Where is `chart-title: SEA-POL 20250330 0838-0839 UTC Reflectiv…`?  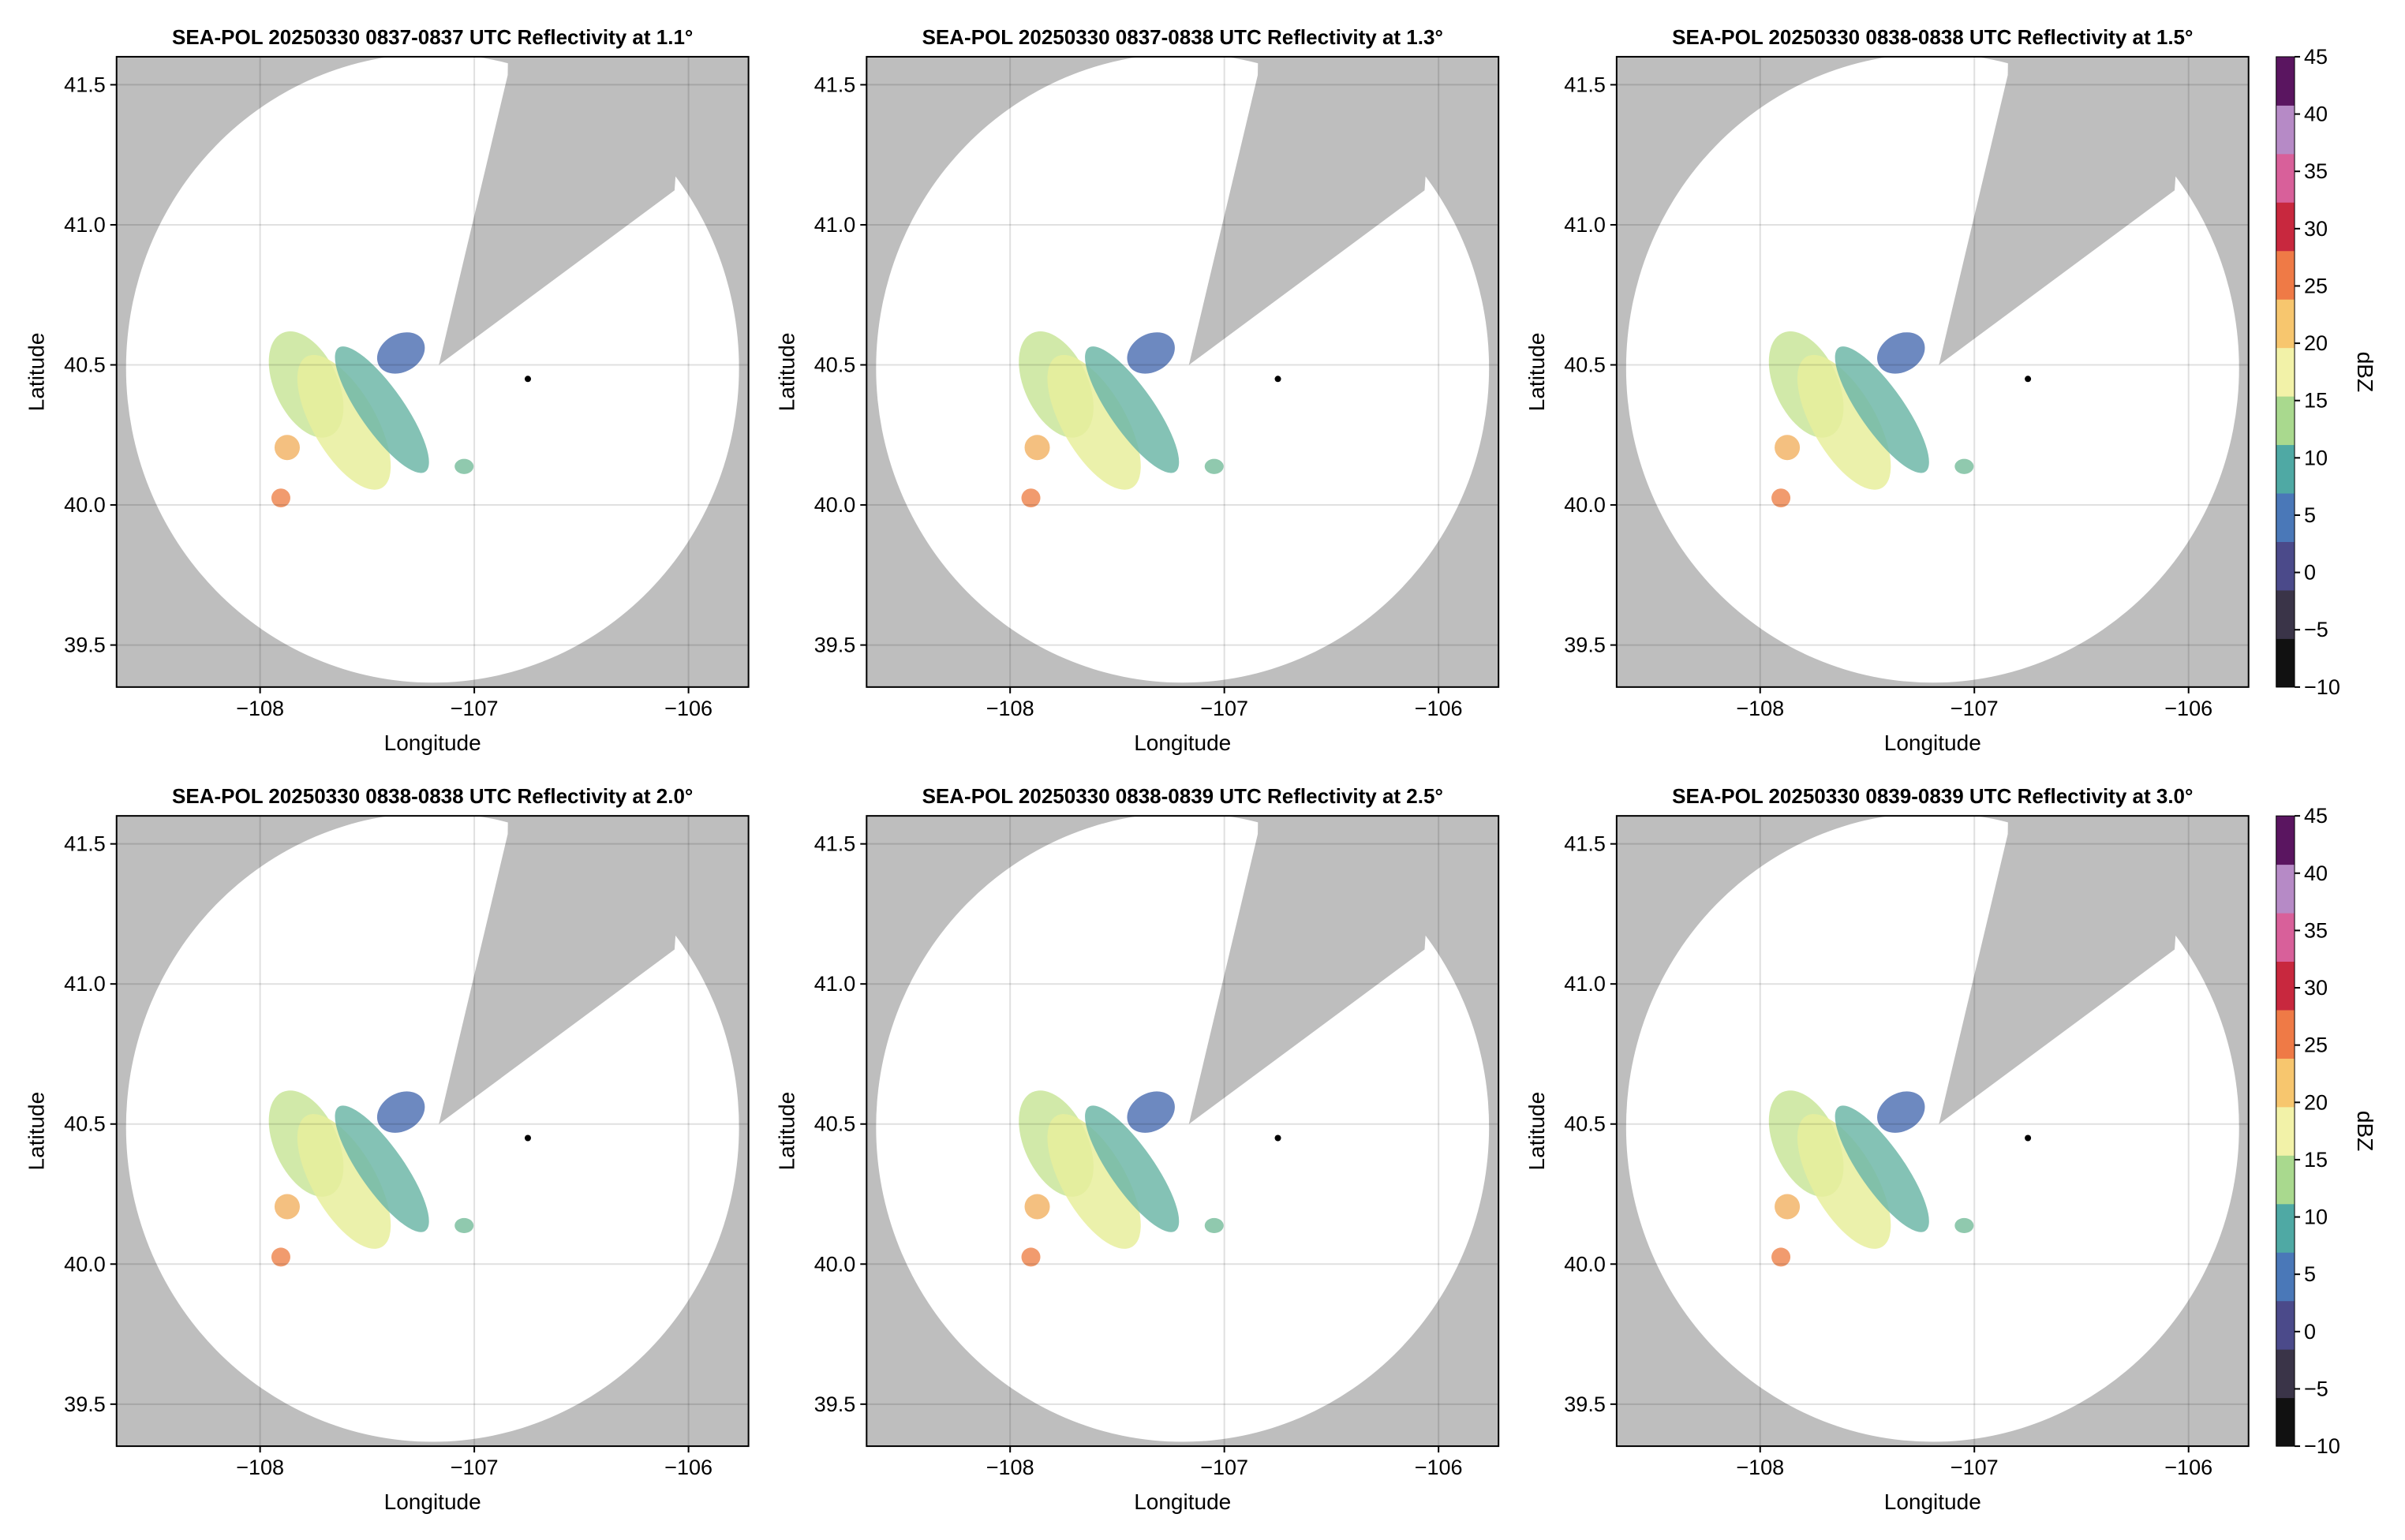
chart-title: SEA-POL 20250330 0838-0839 UTC Reflectiv… is located at coordinates (1182, 796).